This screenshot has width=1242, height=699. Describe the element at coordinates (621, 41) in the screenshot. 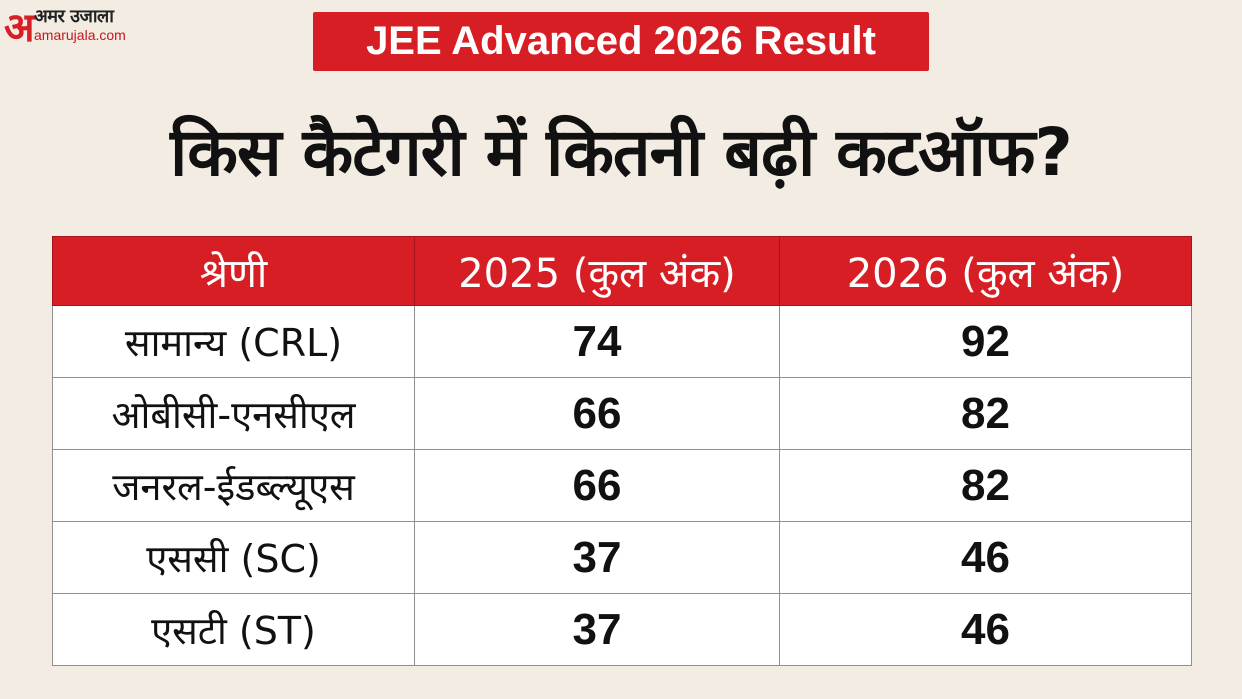

I see `result-badge: JEE Advanced 2026 Result` at that location.